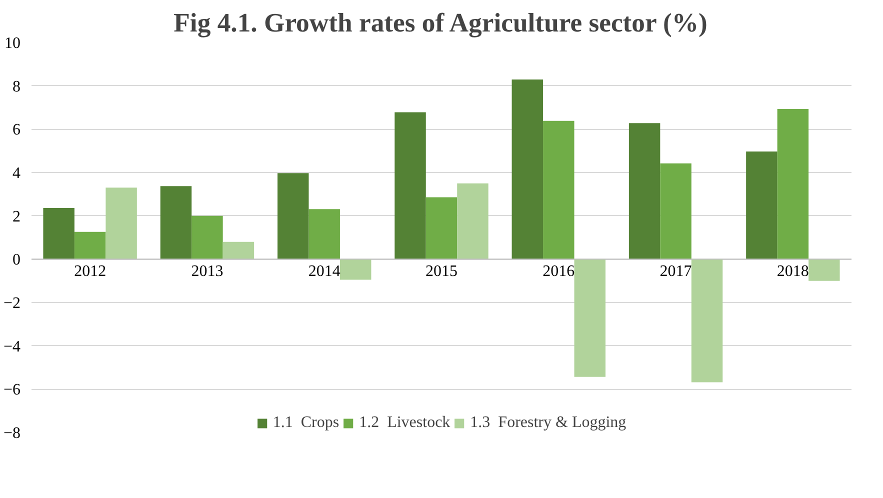 The image size is (883, 498). Describe the element at coordinates (12, 303) in the screenshot. I see `y-tick-label: −2` at that location.